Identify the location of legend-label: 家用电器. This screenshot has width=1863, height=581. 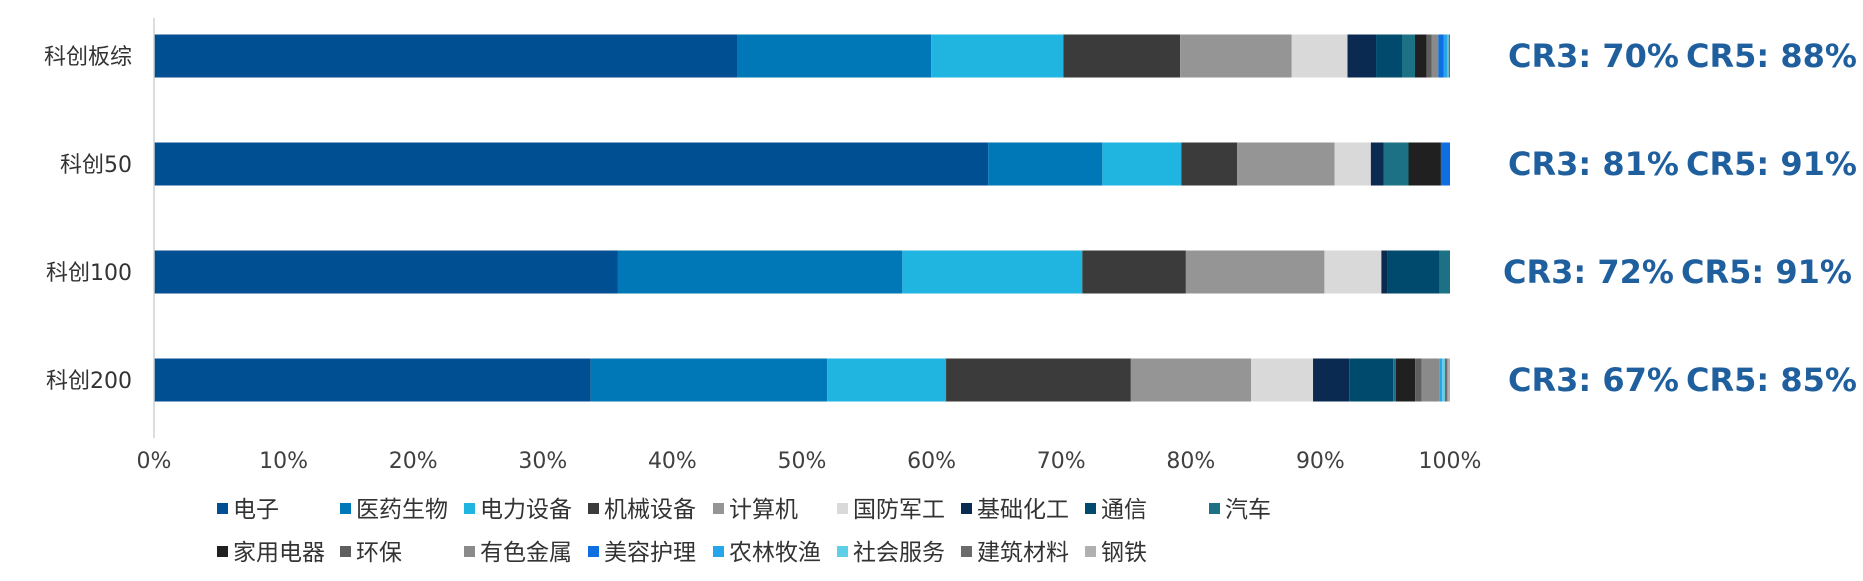
(279, 553).